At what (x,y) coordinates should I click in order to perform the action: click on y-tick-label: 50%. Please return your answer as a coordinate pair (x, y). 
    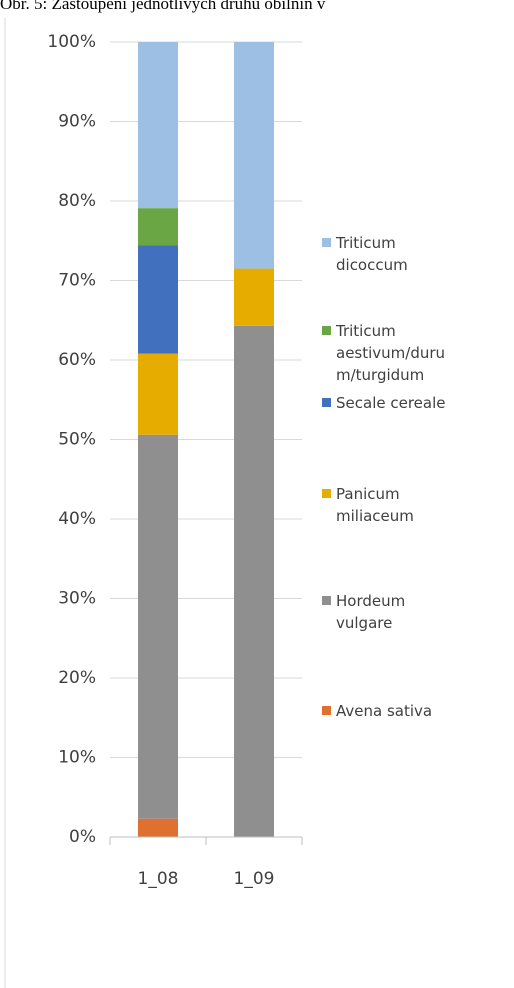
    Looking at the image, I should click on (77, 440).